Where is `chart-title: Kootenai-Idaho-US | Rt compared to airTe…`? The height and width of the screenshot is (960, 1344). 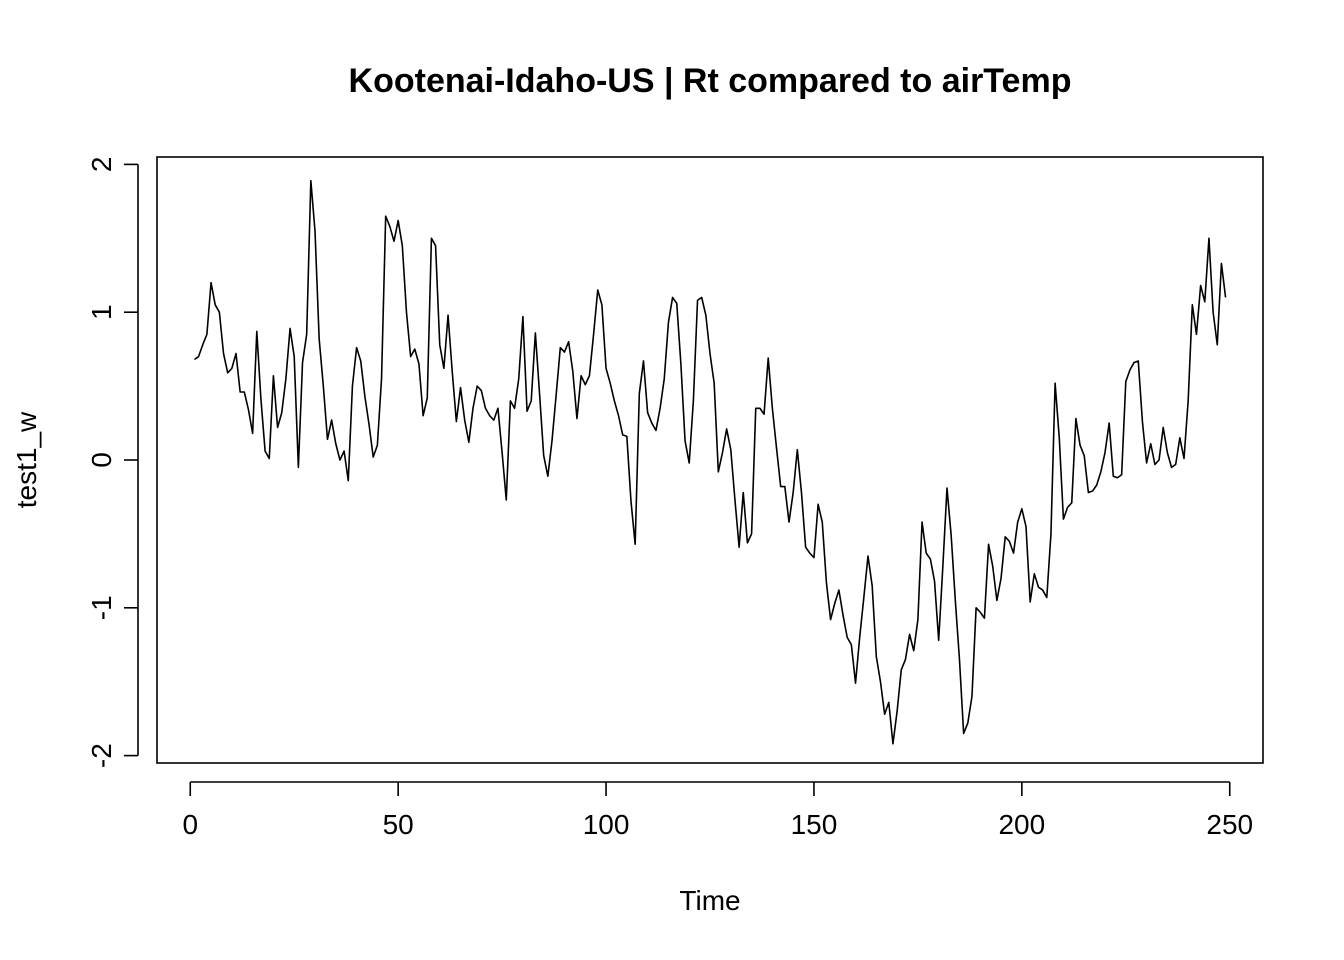 chart-title: Kootenai-Idaho-US | Rt compared to airTe… is located at coordinates (710, 81).